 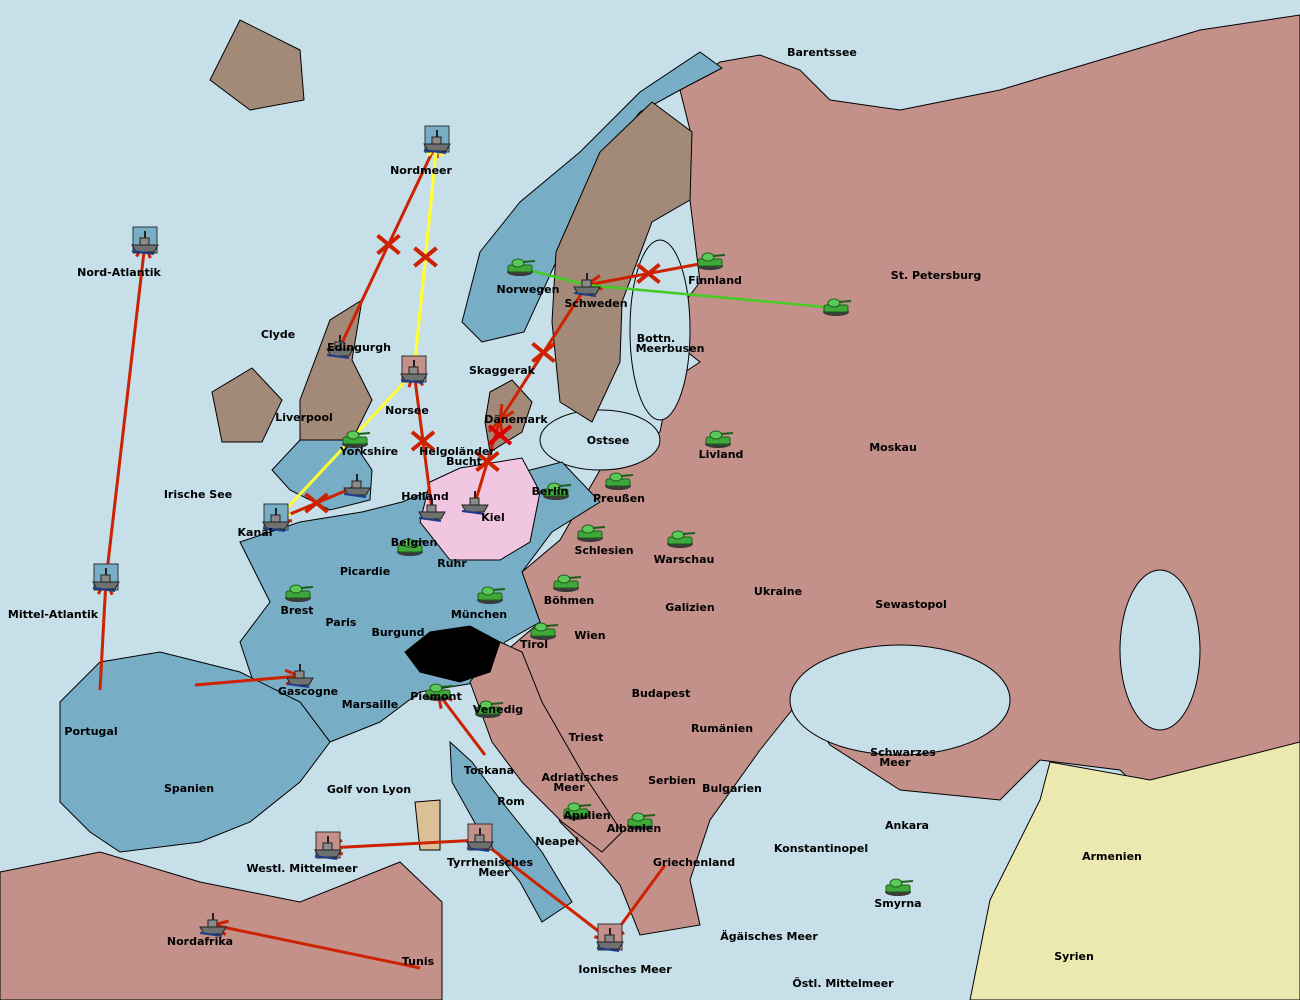 I want to click on label-moskau: Moskau, so click(x=893, y=447).